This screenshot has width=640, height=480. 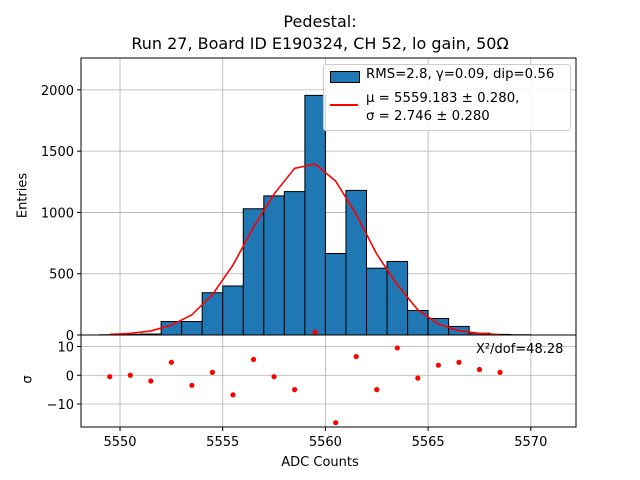 What do you see at coordinates (28, 379) in the screenshot?
I see `bottom-y-axis-label: σ` at bounding box center [28, 379].